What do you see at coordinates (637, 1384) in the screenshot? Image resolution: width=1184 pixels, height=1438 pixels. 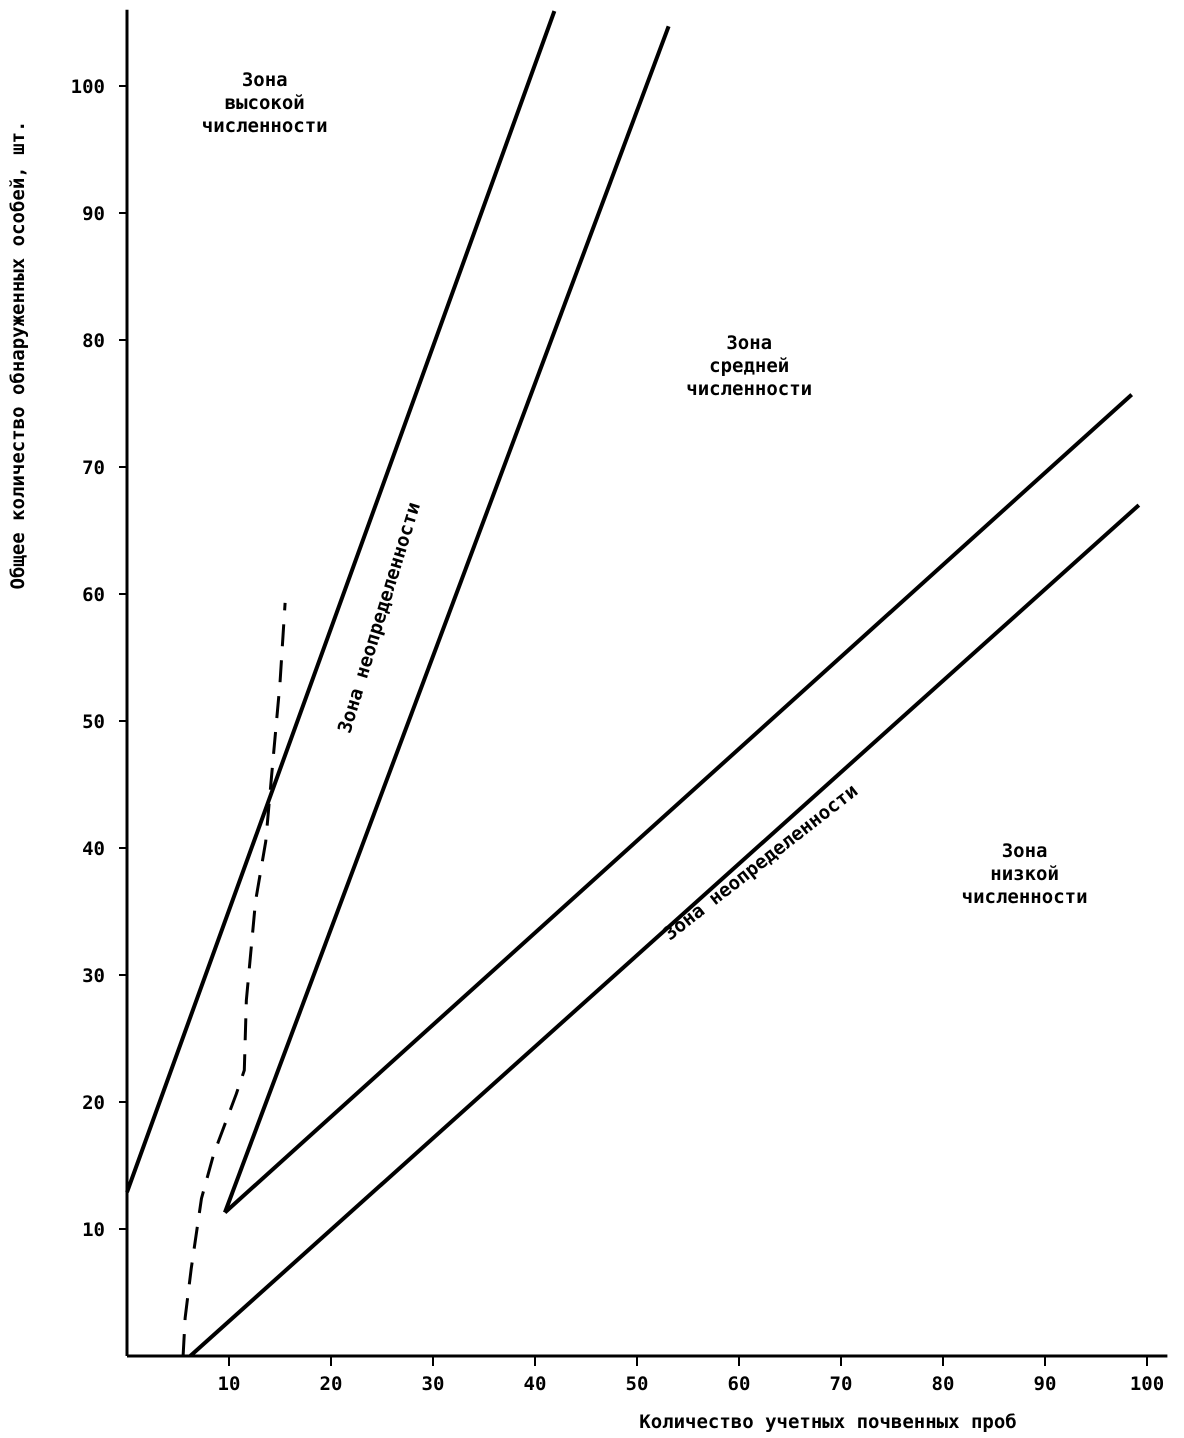 I see `x-tick-label: 50` at bounding box center [637, 1384].